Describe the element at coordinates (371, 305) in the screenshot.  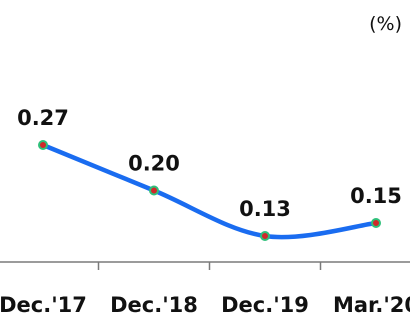
I see `x-tick-label: Mar.'20` at that location.